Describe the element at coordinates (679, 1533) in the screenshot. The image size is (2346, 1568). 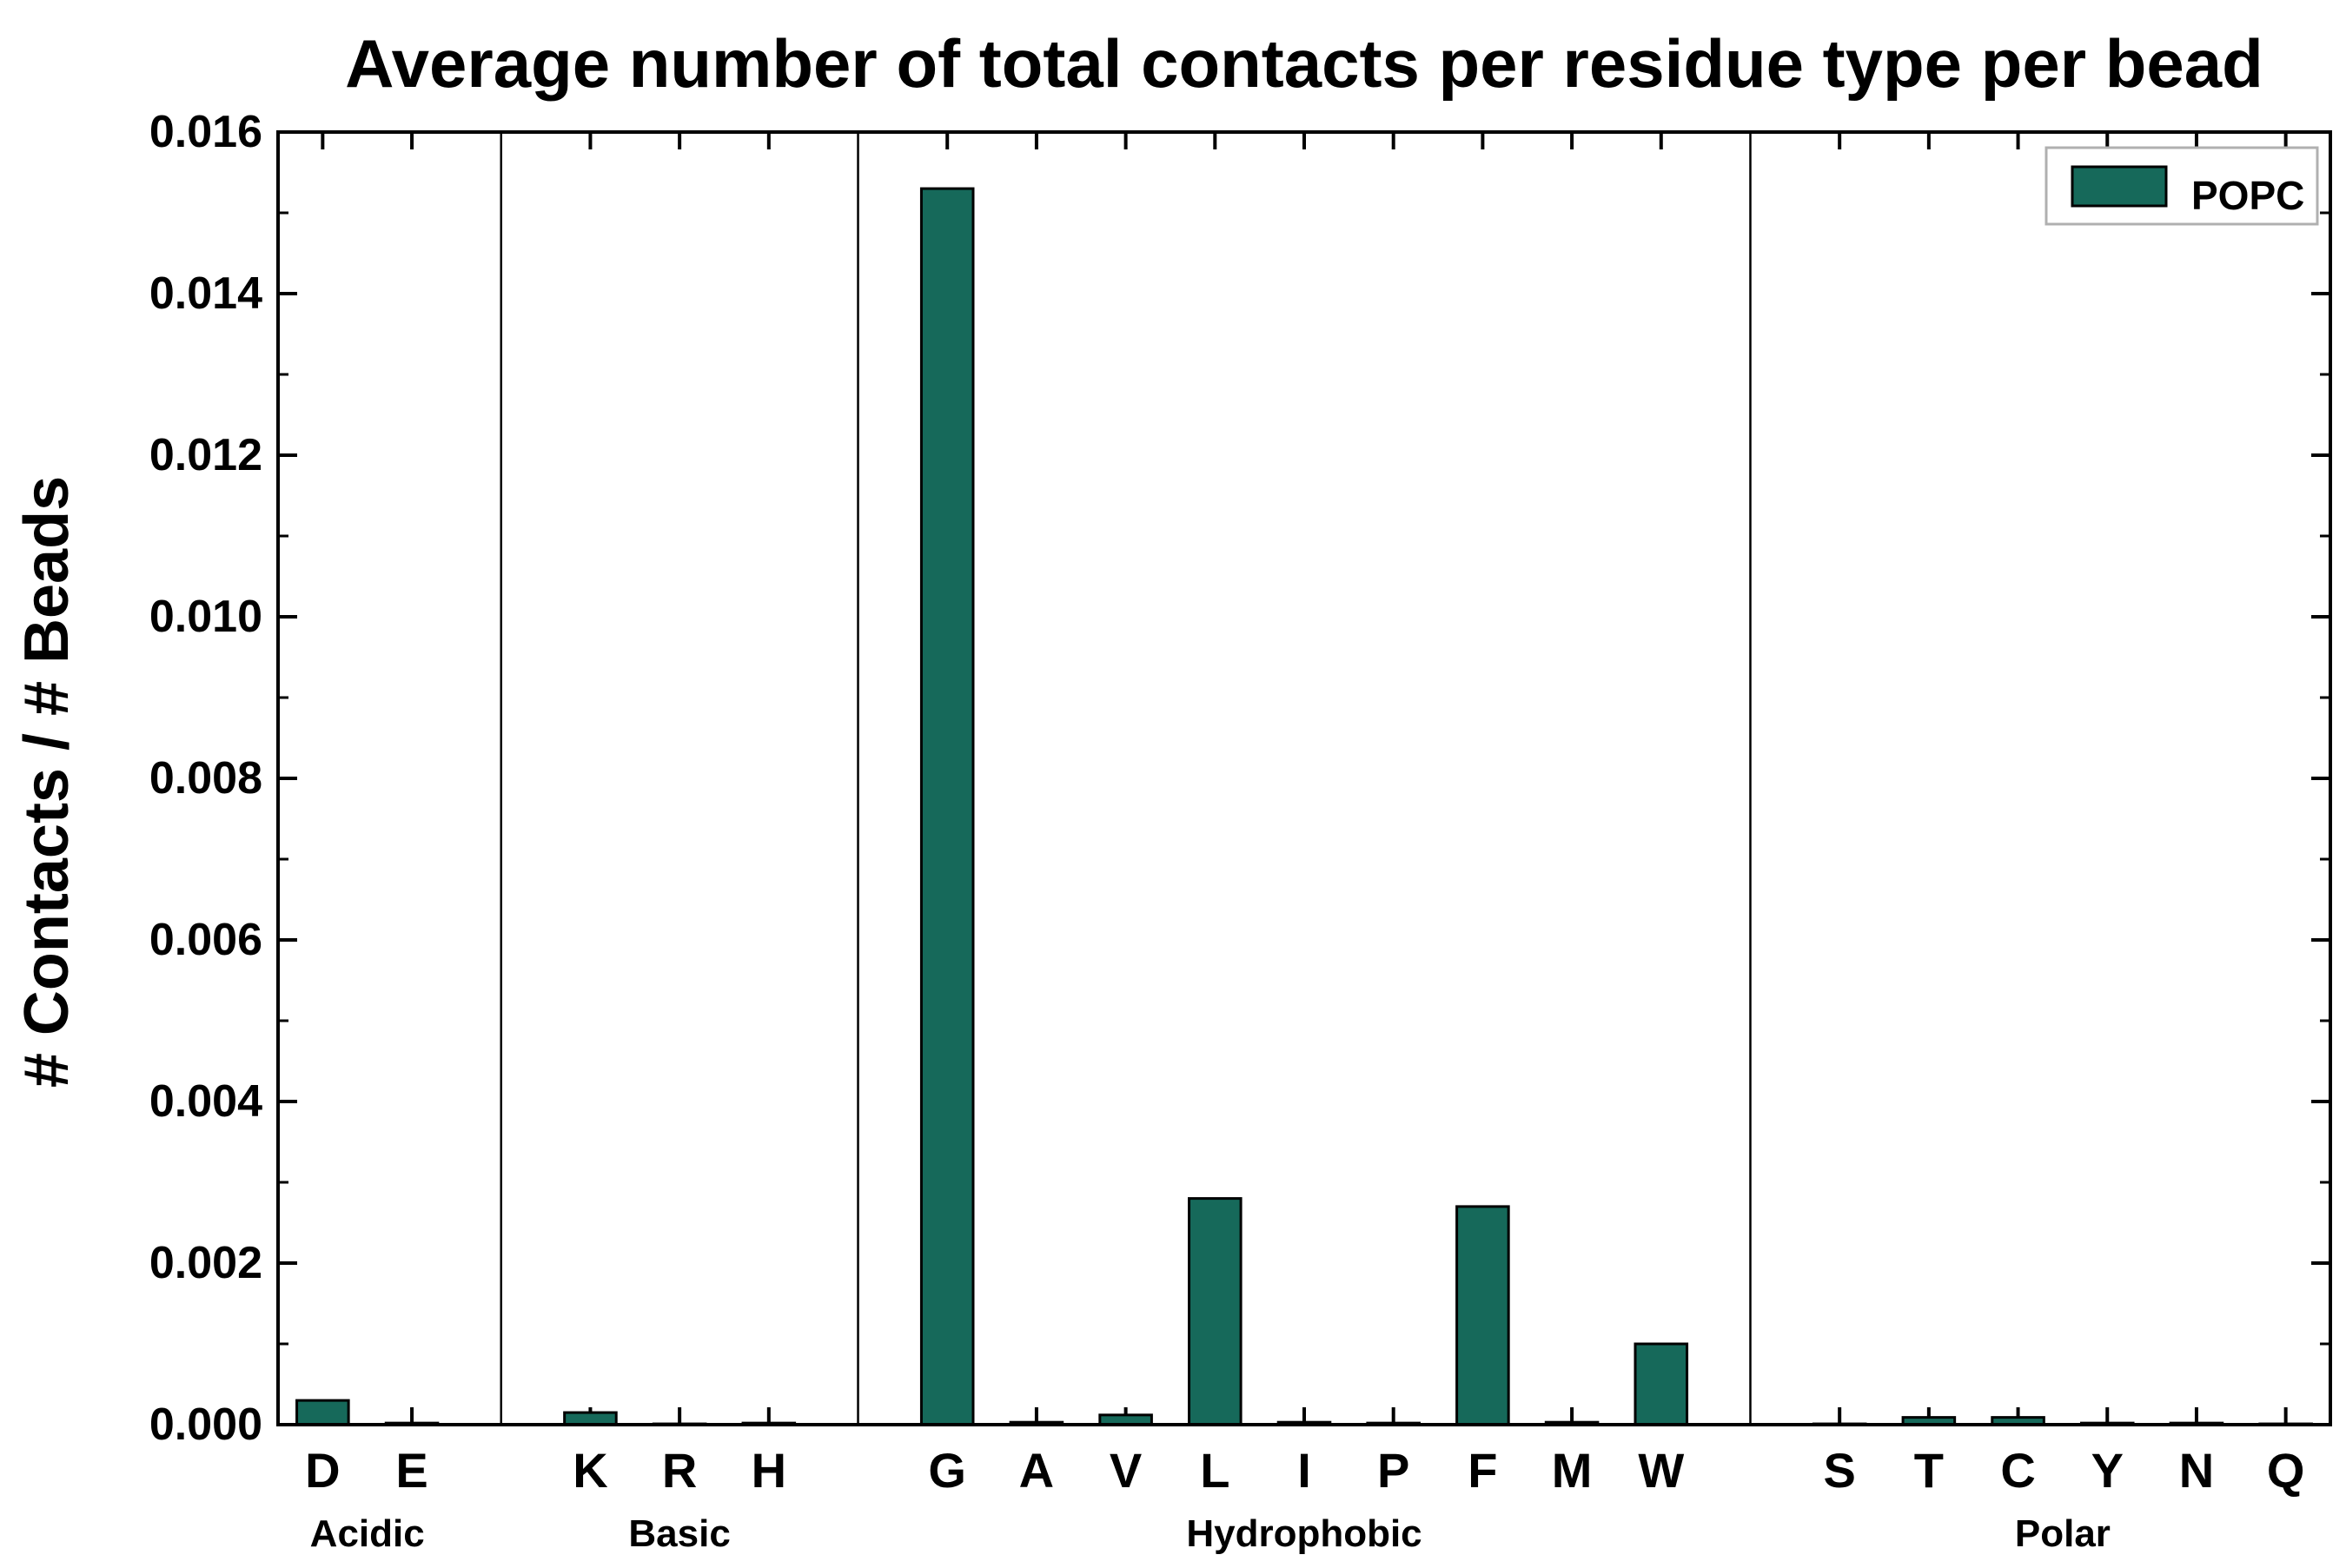
I see `group-label-basic: Basic` at that location.